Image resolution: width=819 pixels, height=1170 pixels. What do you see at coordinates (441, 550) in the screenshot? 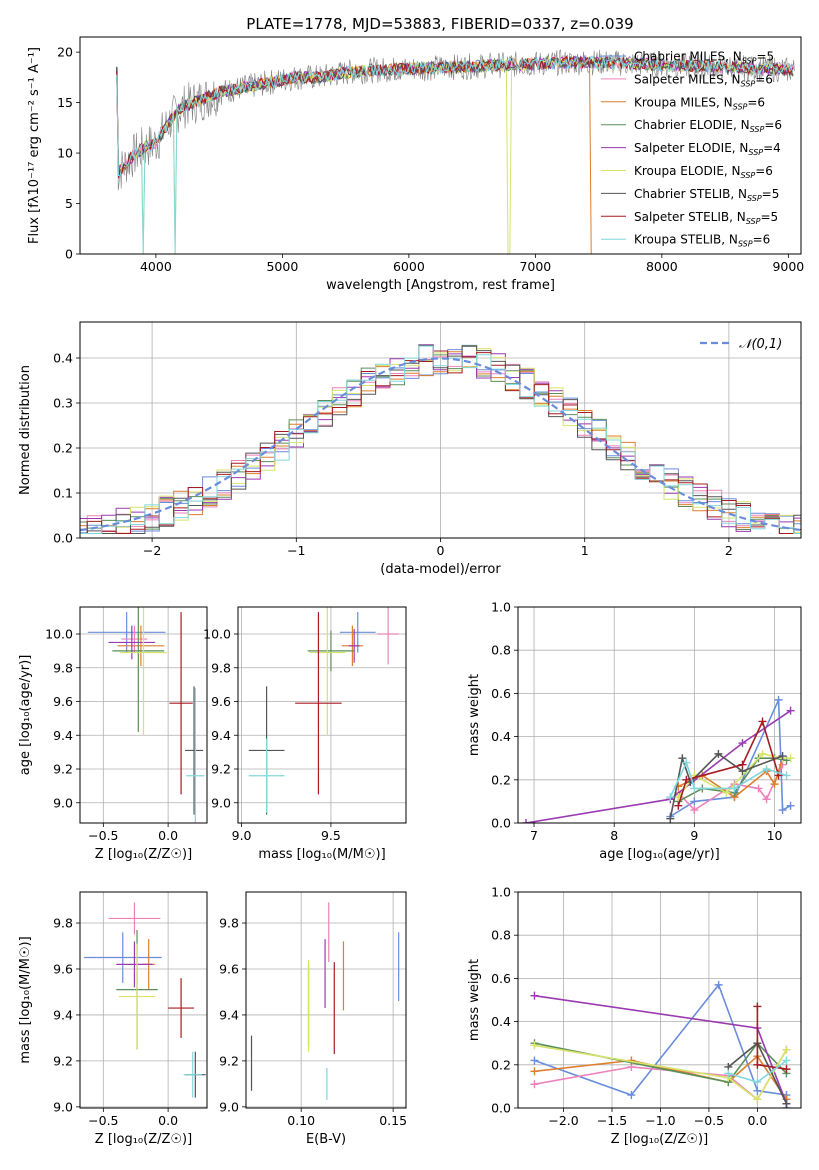
I see `x-tick-label: 0` at bounding box center [441, 550].